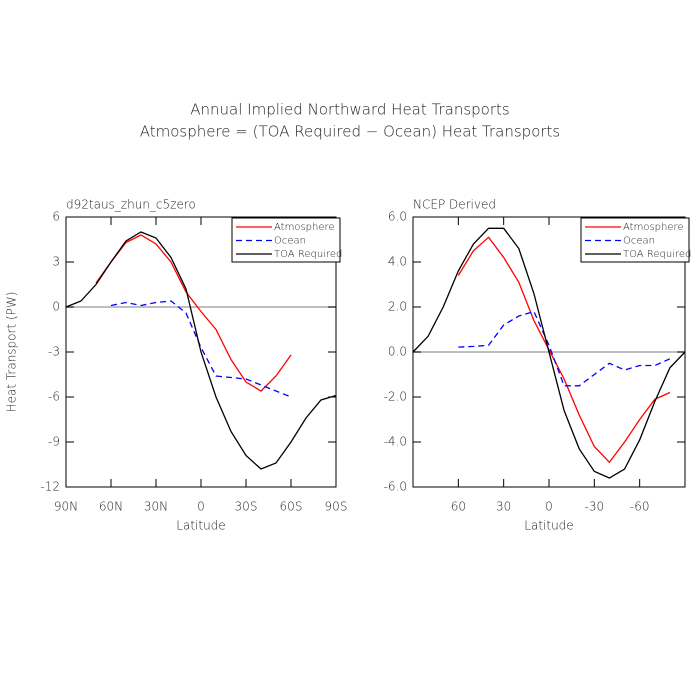  Describe the element at coordinates (111, 507) in the screenshot. I see `x-tick-label: 60N` at that location.